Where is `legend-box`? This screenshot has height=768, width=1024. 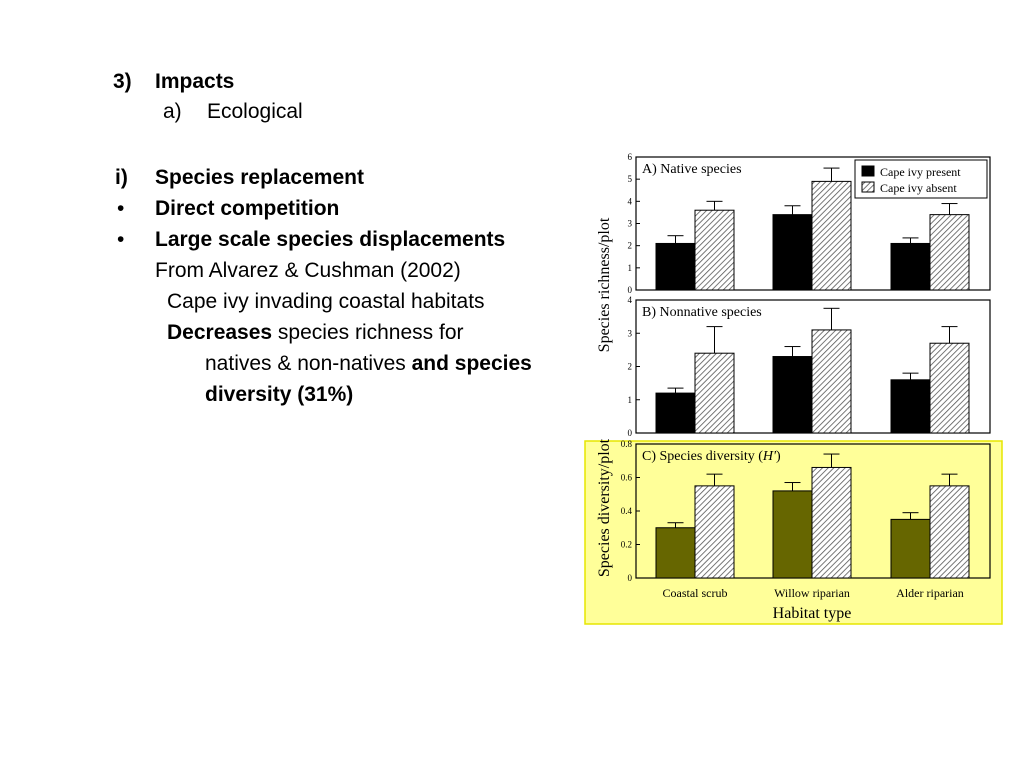 legend-box is located at coordinates (921, 179).